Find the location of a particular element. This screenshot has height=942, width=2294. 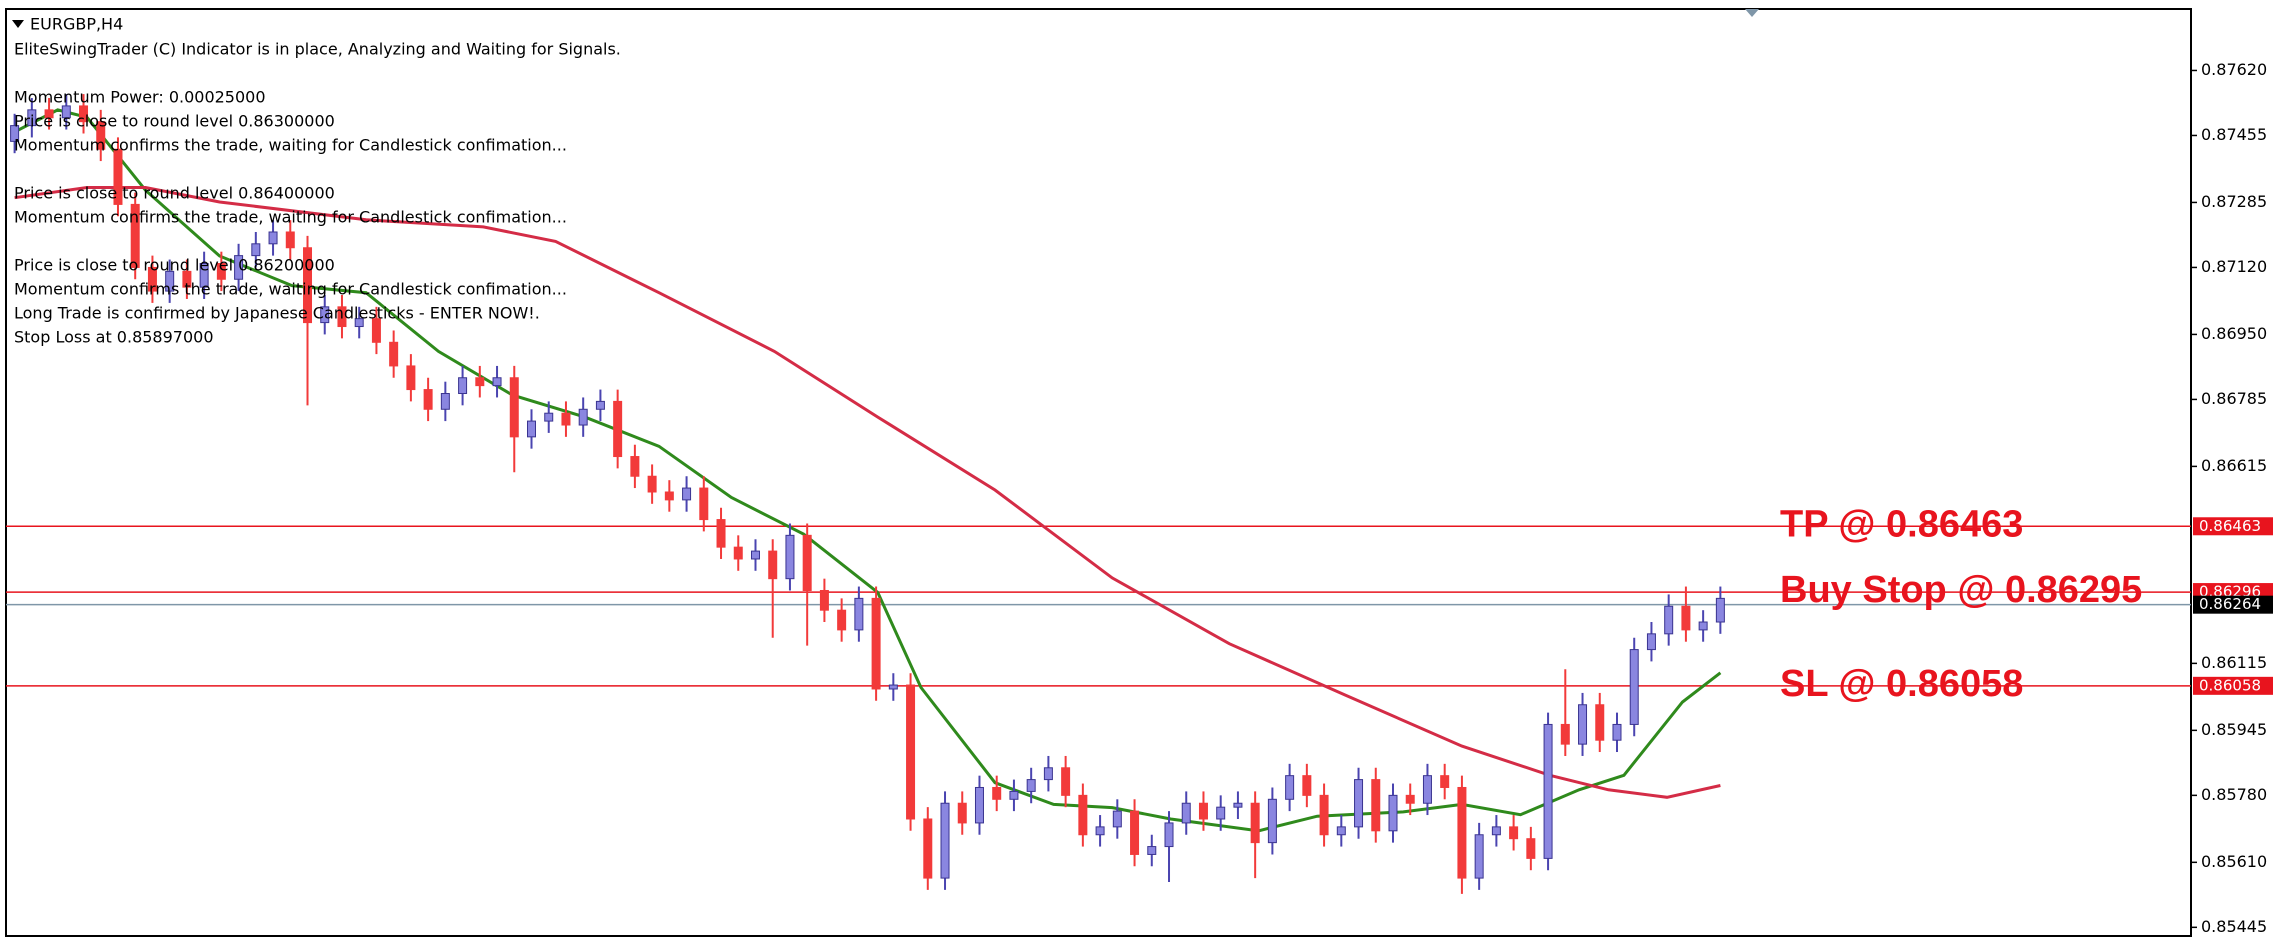

y-tick-label: 0.86785 is located at coordinates (2234, 398).